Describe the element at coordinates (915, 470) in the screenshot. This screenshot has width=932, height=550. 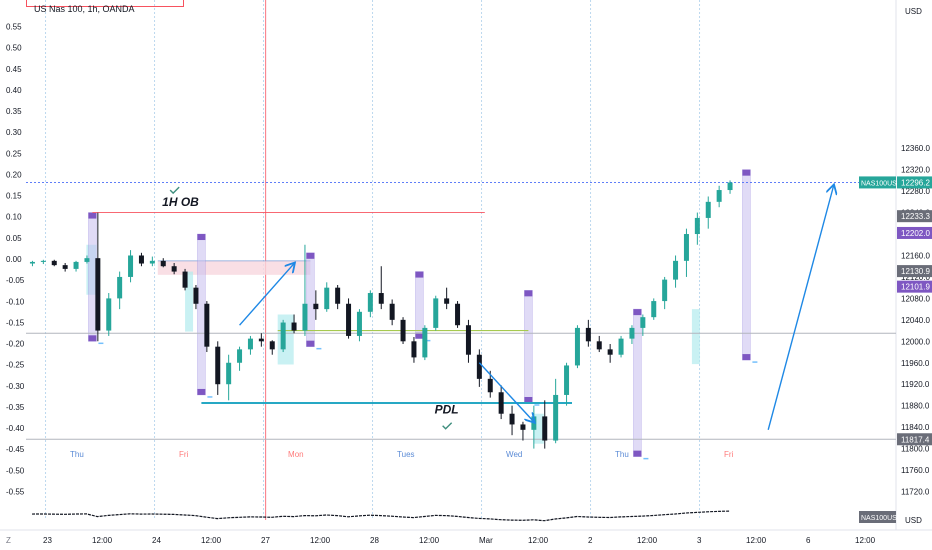
I see `price-axis-tick: 11760.0` at that location.